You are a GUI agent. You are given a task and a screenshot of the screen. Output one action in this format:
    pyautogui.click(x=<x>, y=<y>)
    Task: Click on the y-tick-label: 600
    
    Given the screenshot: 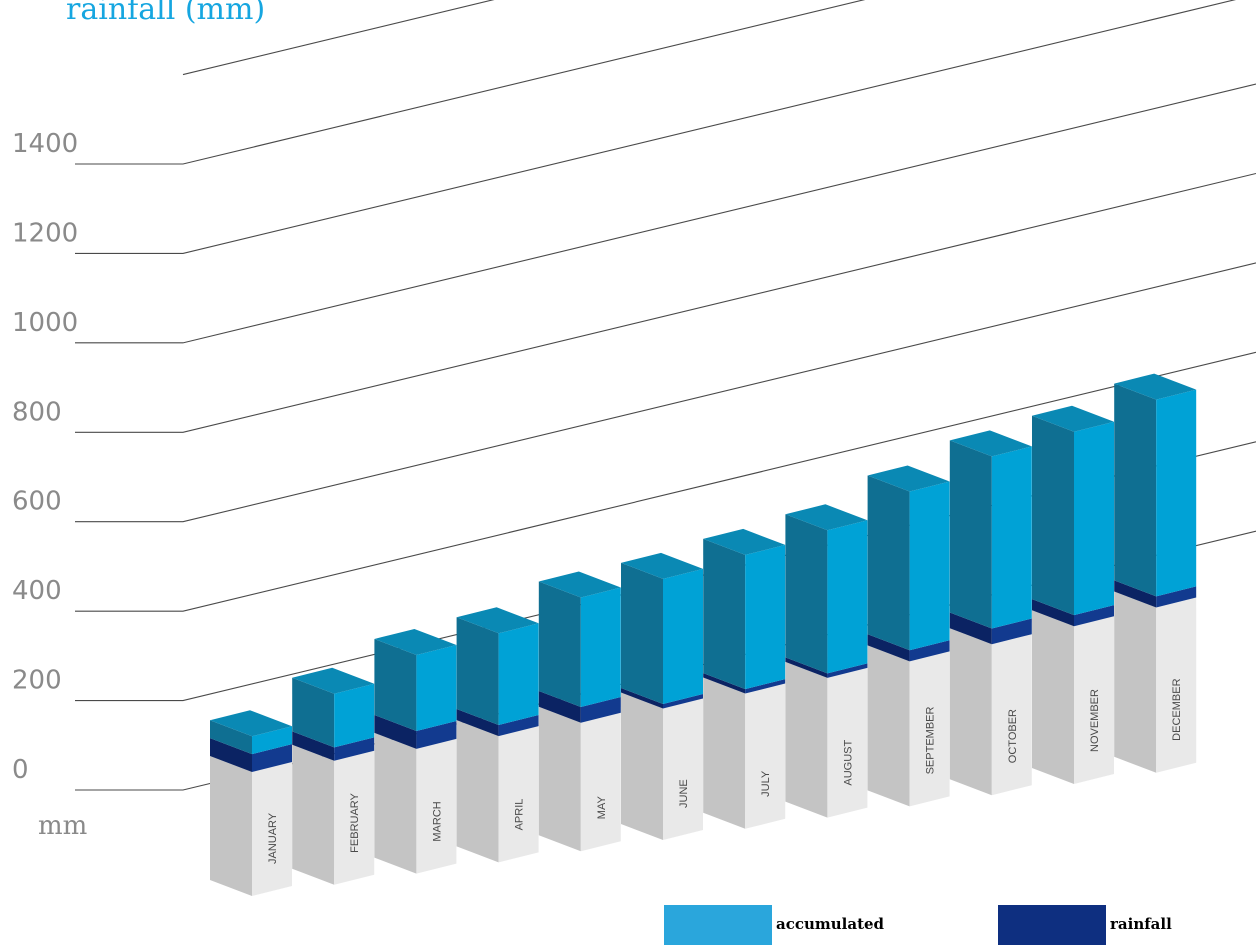 What is the action you would take?
    pyautogui.click(x=37, y=502)
    